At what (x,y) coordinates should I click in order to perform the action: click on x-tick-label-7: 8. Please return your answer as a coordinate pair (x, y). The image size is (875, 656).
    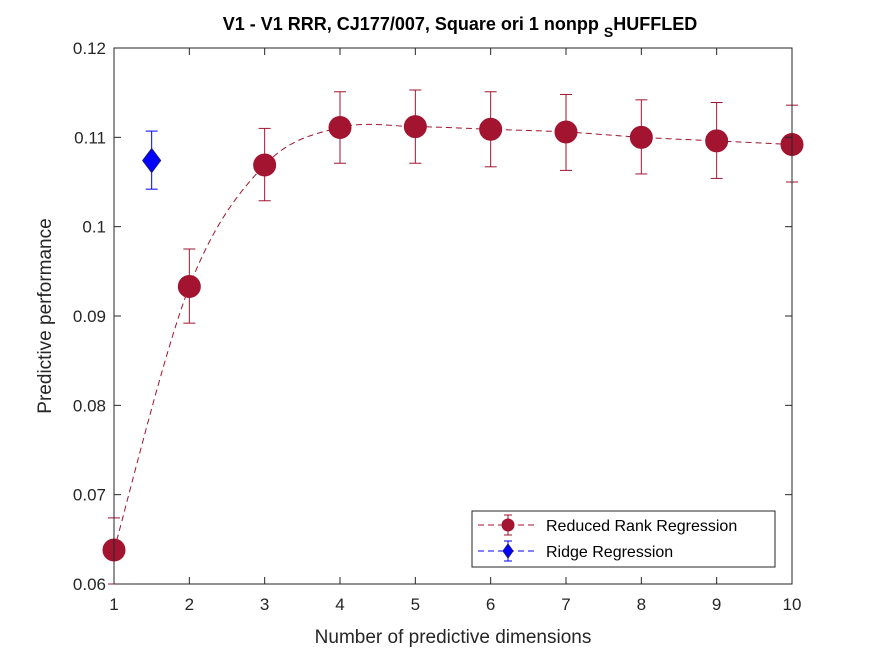
    Looking at the image, I should click on (641, 604).